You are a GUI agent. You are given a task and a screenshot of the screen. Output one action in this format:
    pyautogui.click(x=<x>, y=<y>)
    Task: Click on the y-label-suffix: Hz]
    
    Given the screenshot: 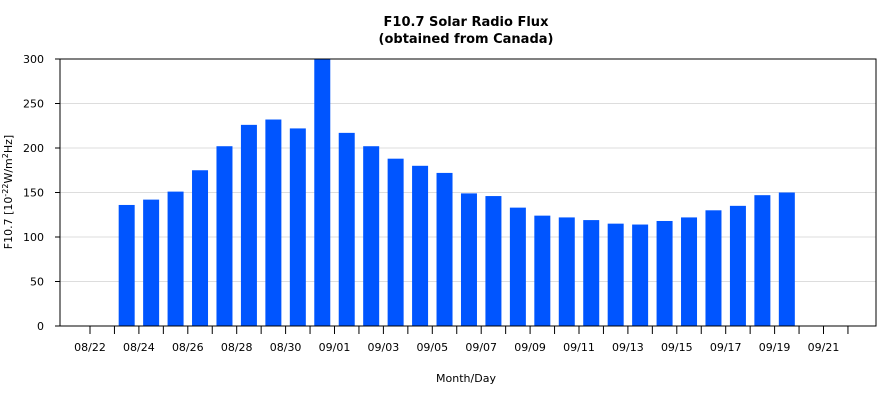 What is the action you would take?
    pyautogui.click(x=8, y=144)
    